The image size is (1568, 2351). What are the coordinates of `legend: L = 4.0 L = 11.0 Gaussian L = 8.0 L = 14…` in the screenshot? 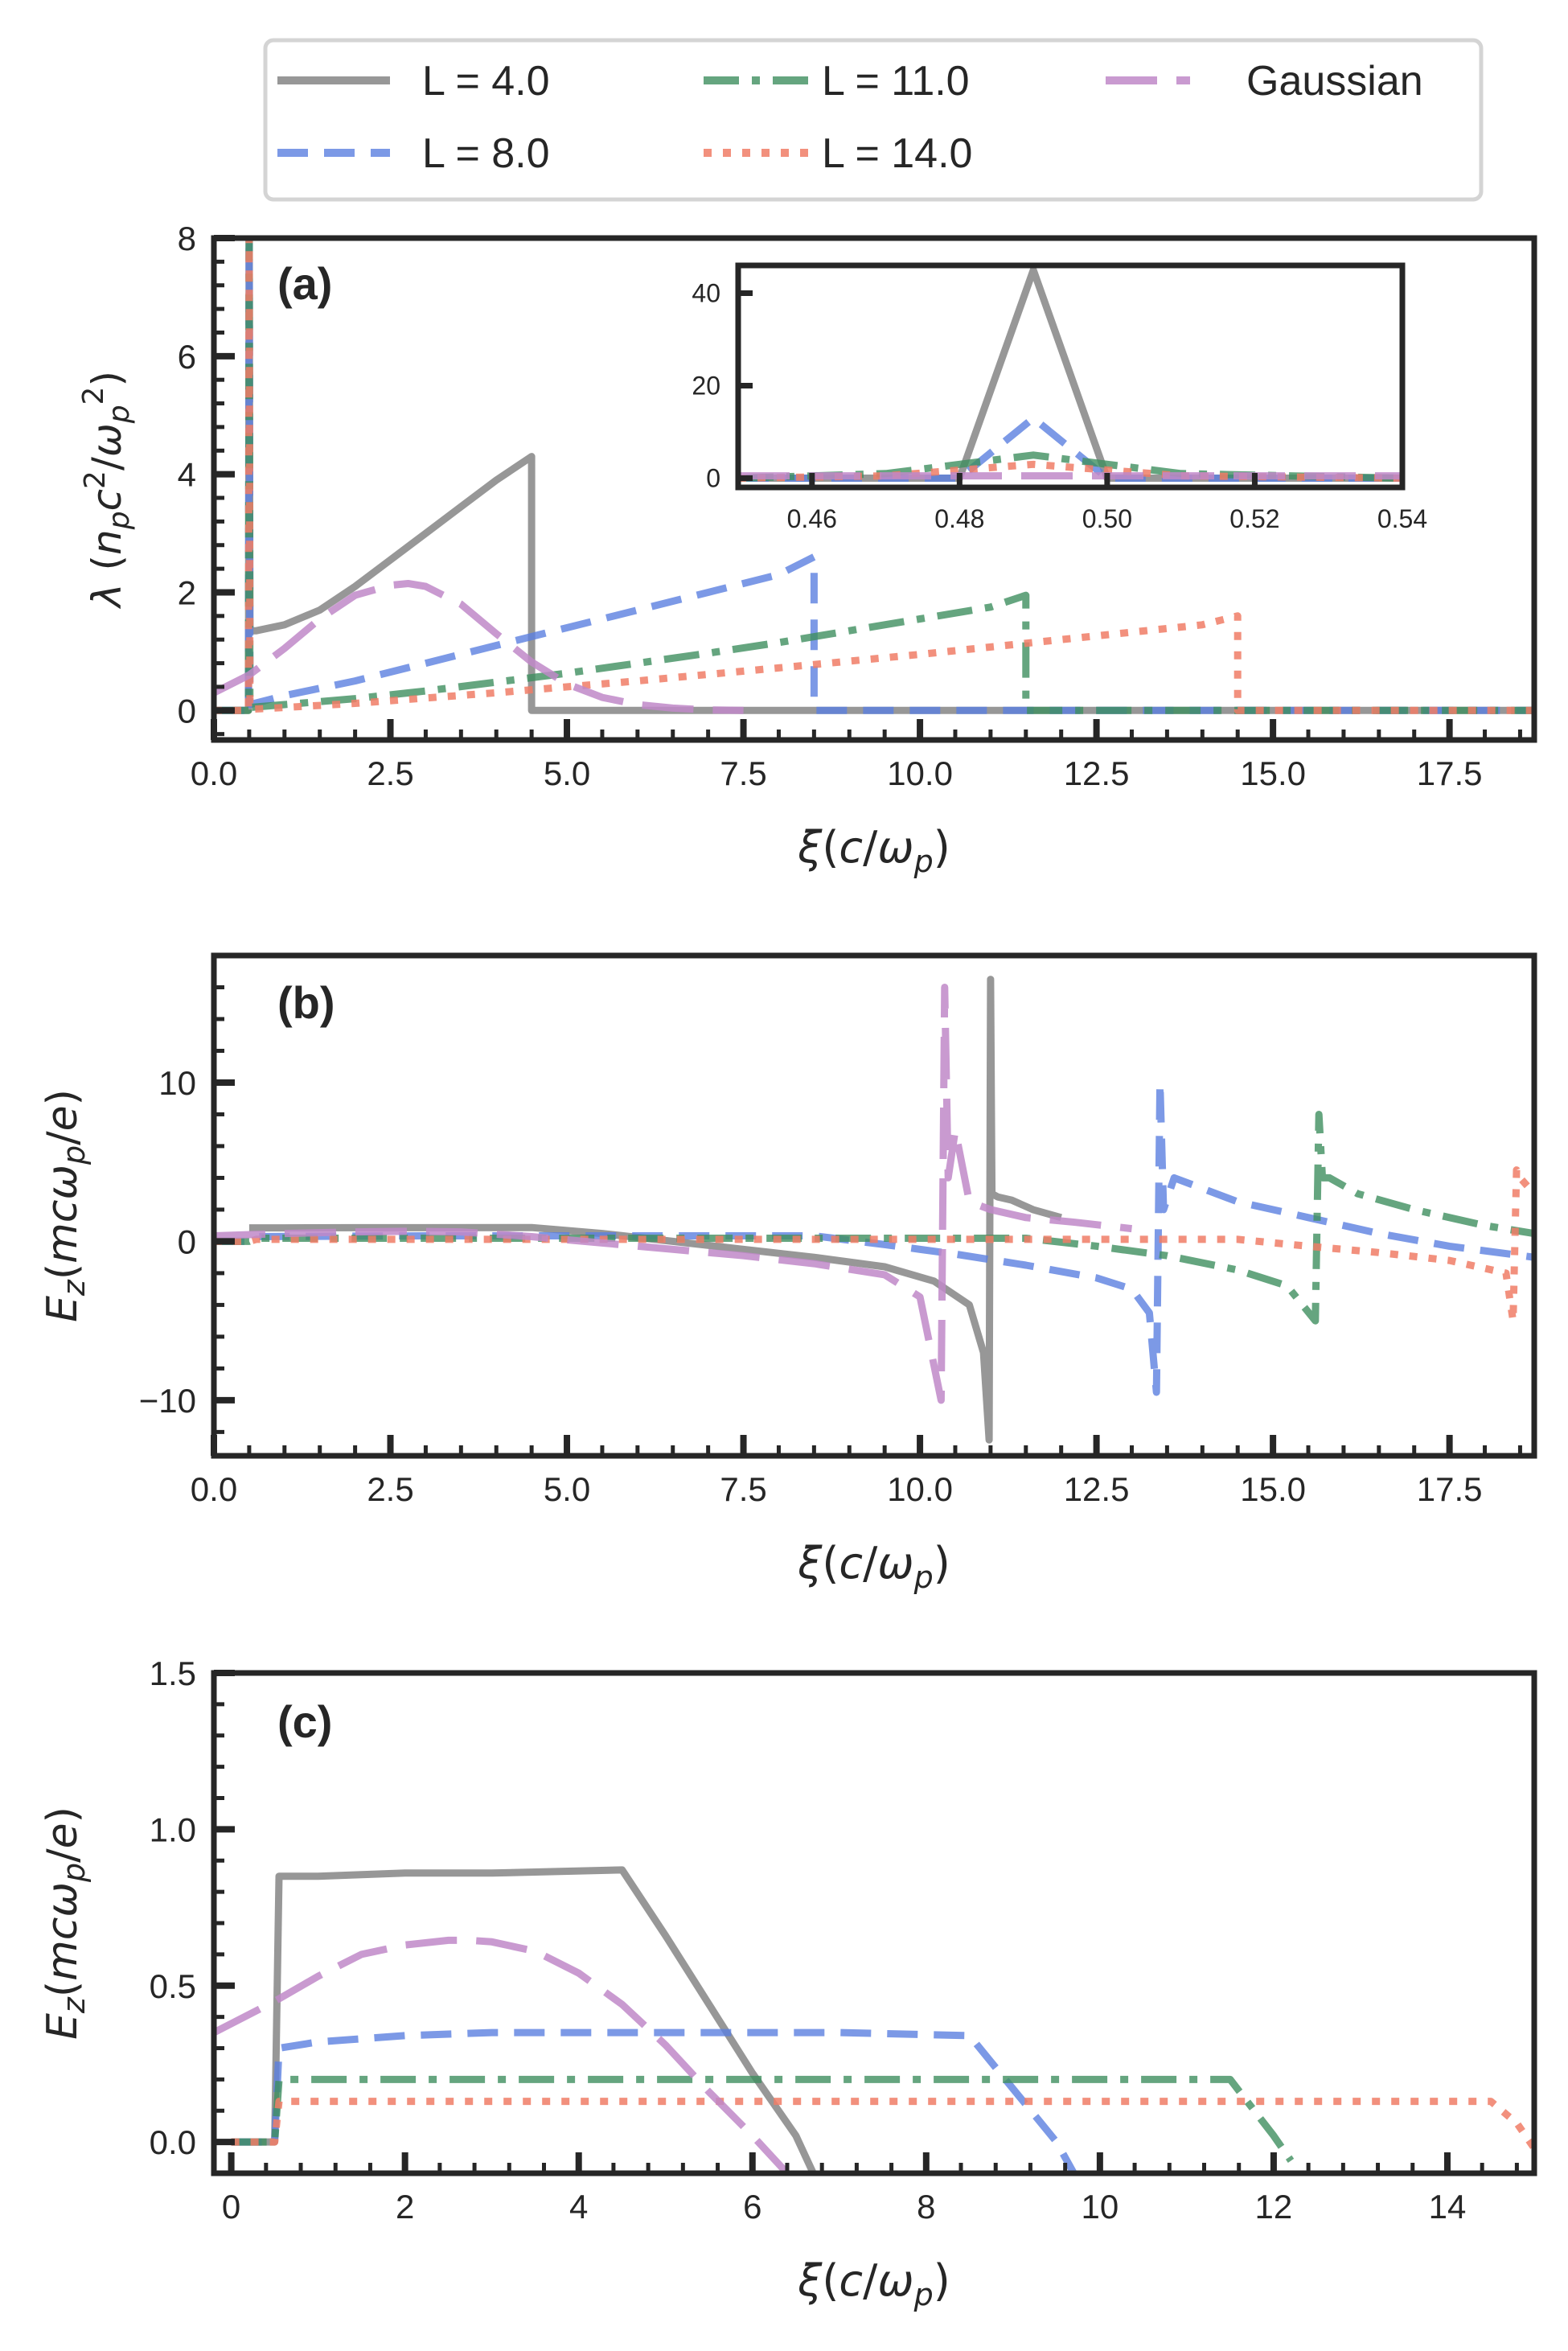 It's located at (873, 120).